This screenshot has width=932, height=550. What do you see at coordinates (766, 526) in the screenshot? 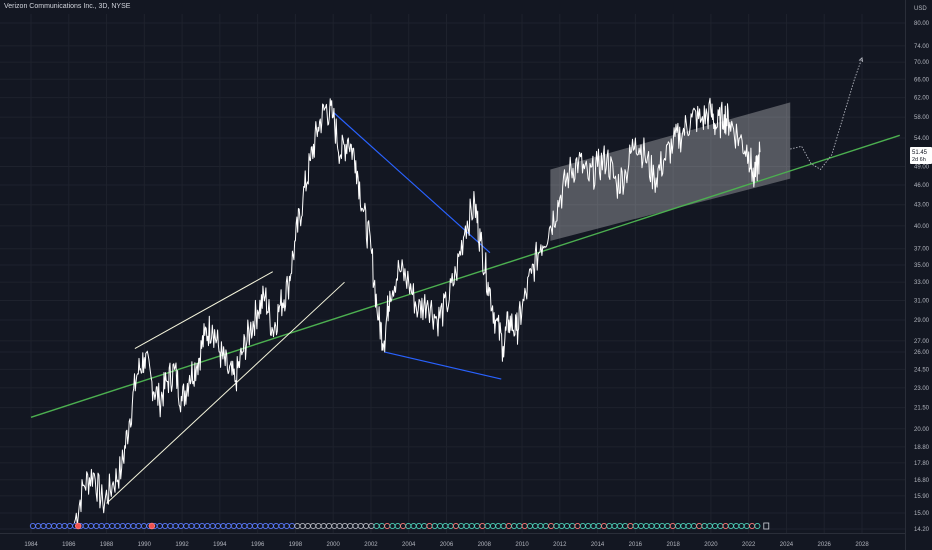
I see `event-marker-upcoming` at bounding box center [766, 526].